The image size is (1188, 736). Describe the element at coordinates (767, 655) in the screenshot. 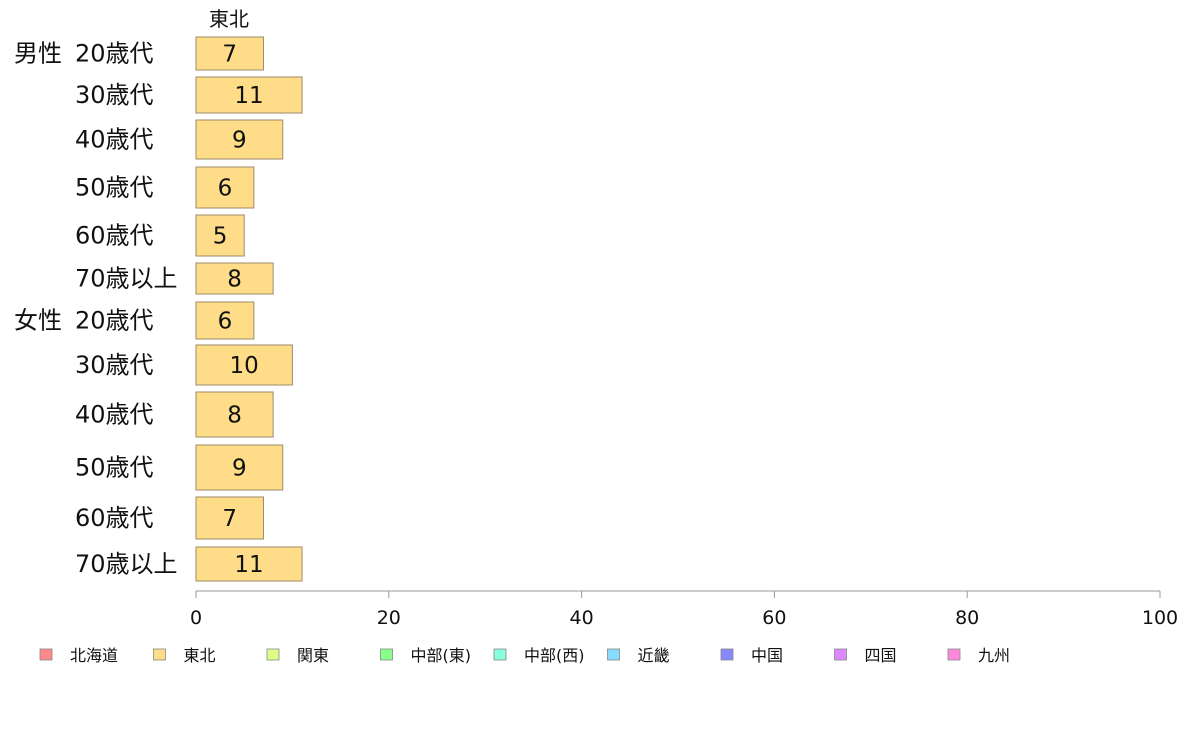

I see `legend-label: 中国` at that location.